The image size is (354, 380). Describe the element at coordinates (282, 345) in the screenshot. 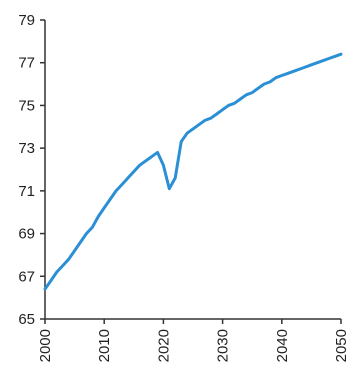

I see `x-tick-label: 2040` at that location.